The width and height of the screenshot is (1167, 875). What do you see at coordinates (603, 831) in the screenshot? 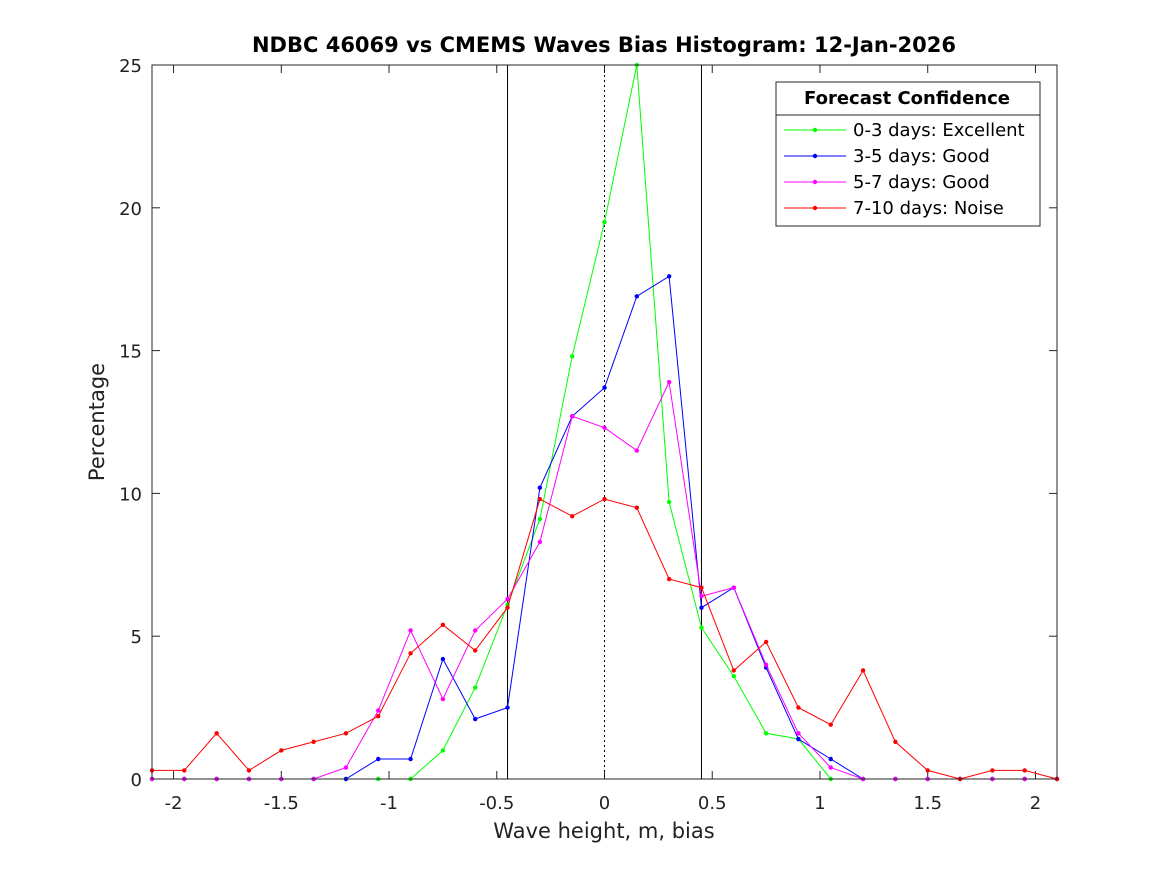
I see `x-axis-label: Wave height, m, bias` at bounding box center [603, 831].